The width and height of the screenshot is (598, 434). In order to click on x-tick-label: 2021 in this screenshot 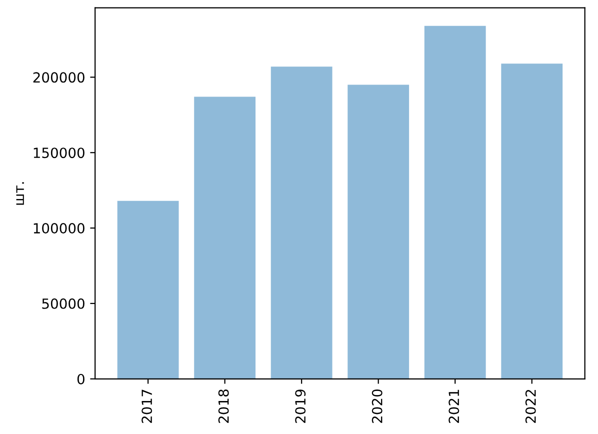, I will do `click(454, 406)`.